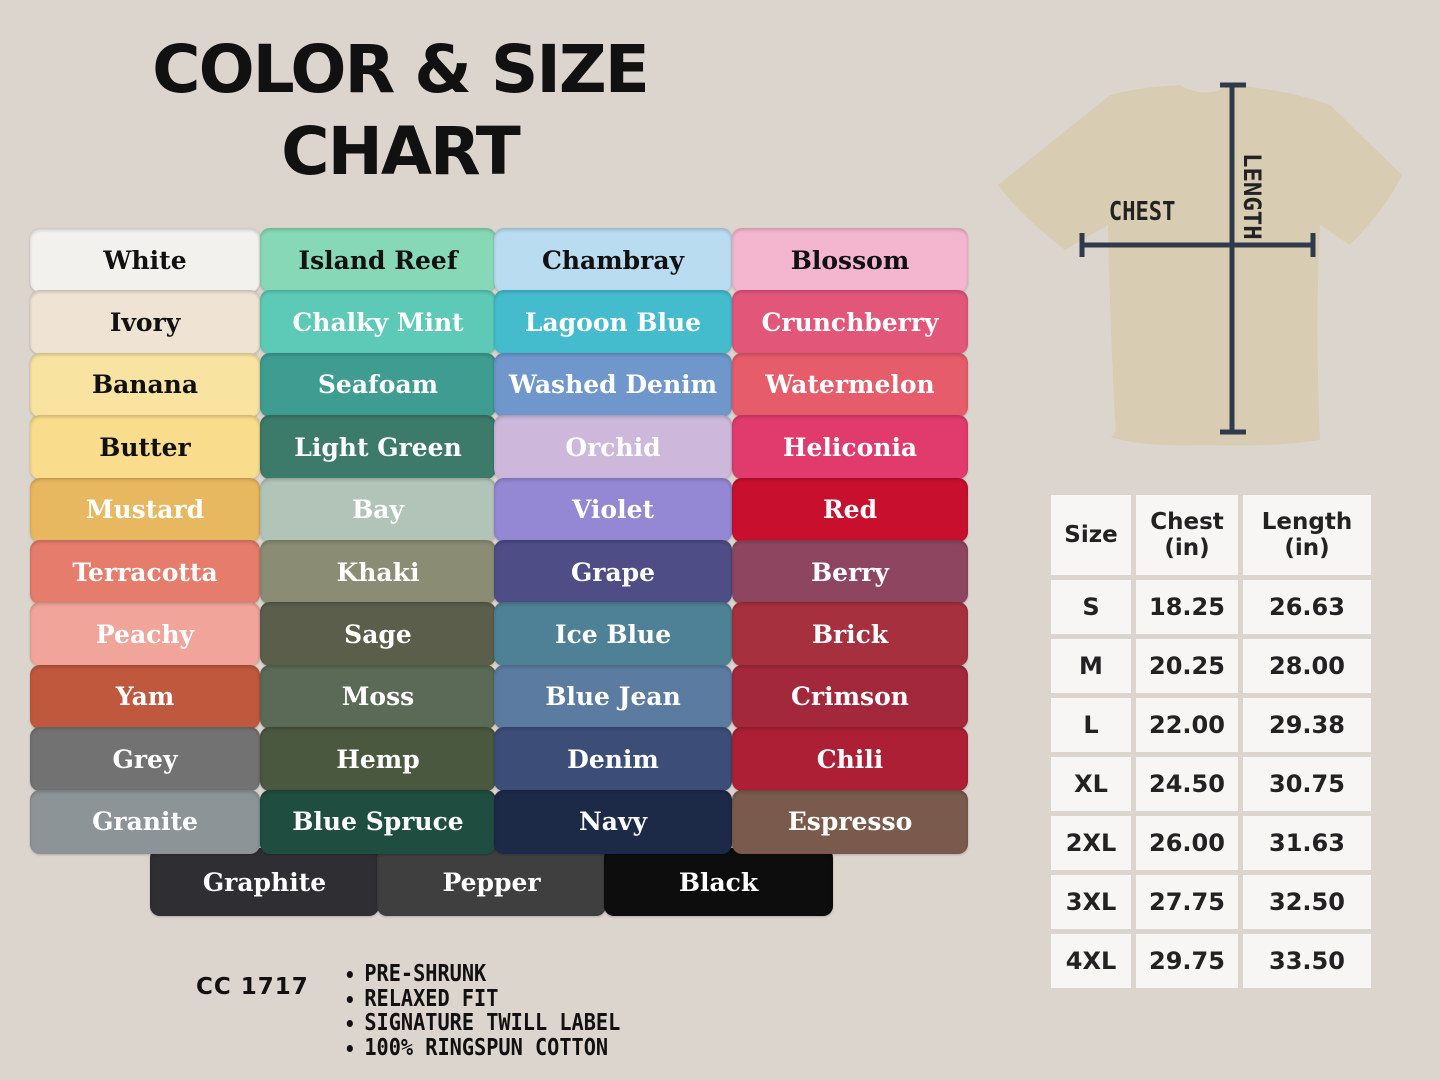 The image size is (1440, 1080). What do you see at coordinates (1307, 725) in the screenshot?
I see `length-cell: 29.38` at bounding box center [1307, 725].